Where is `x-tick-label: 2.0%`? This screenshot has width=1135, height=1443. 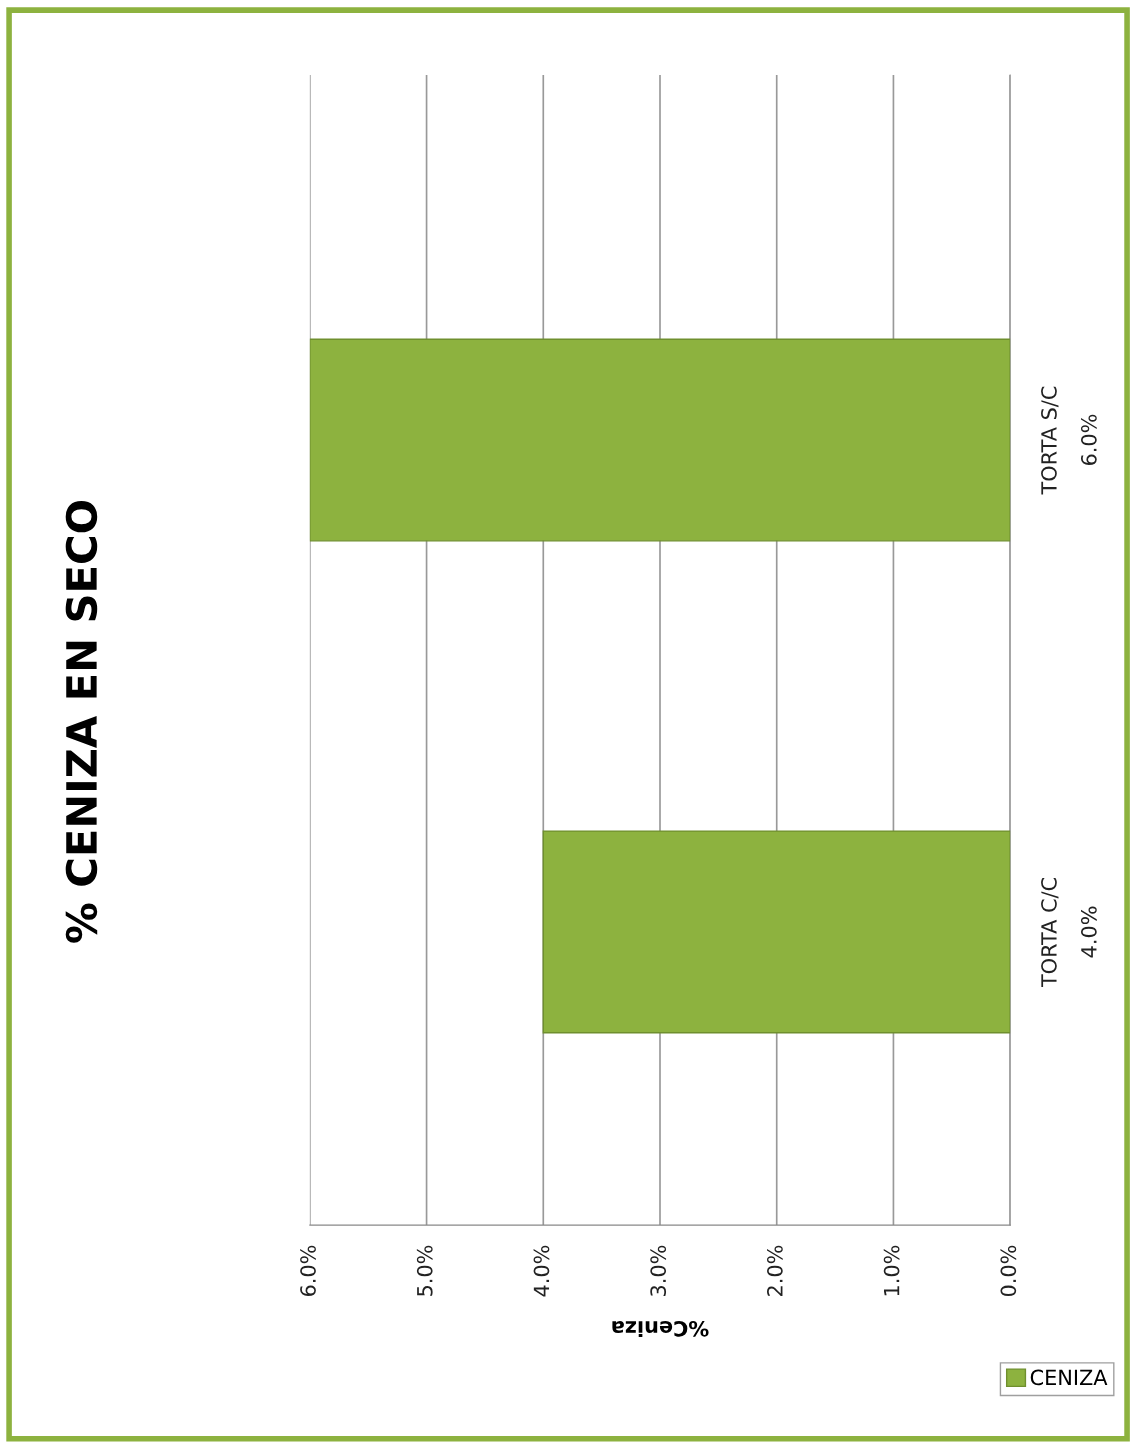 x-tick-label: 2.0% is located at coordinates (775, 1270).